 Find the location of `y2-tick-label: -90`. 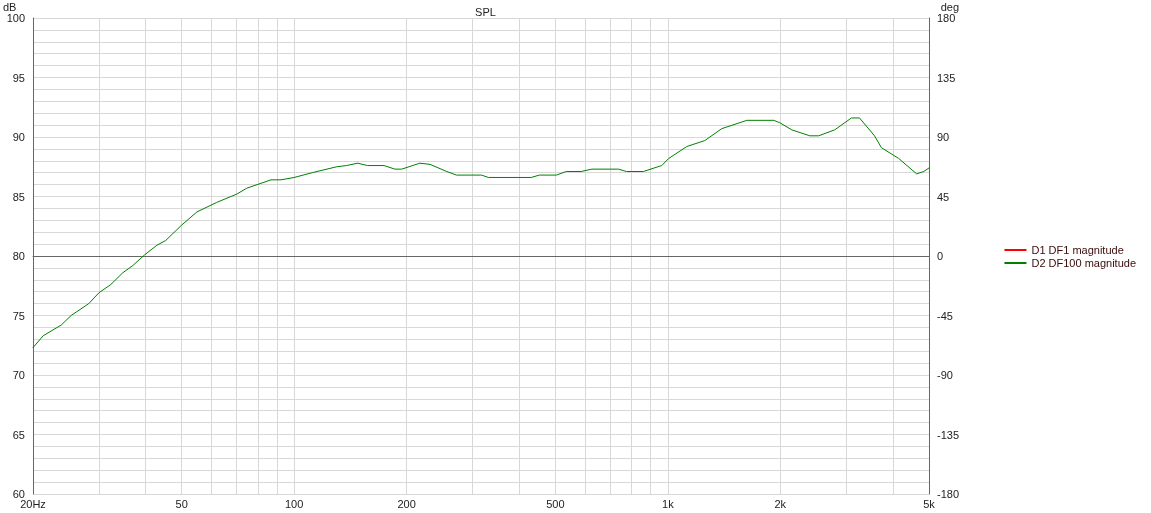

y2-tick-label: -90 is located at coordinates (945, 375).